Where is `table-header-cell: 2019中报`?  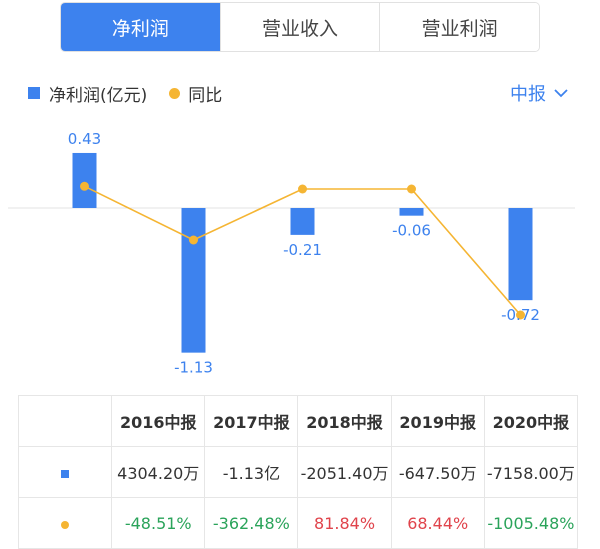 table-header-cell: 2019中报 is located at coordinates (437, 421).